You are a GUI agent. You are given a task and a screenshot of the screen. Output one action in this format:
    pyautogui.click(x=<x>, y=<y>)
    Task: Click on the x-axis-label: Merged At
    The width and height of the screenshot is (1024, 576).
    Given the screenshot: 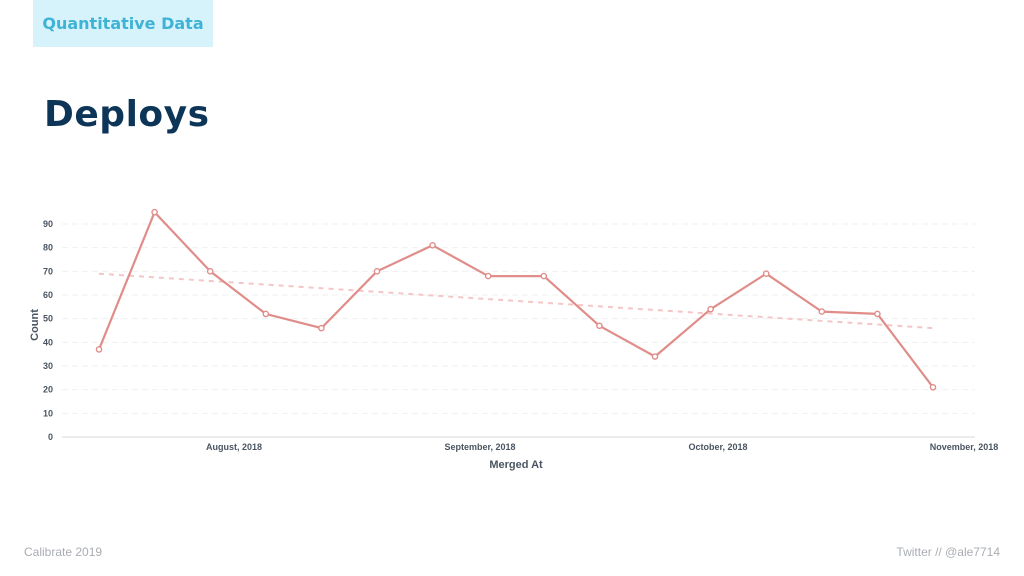 What is the action you would take?
    pyautogui.click(x=516, y=465)
    